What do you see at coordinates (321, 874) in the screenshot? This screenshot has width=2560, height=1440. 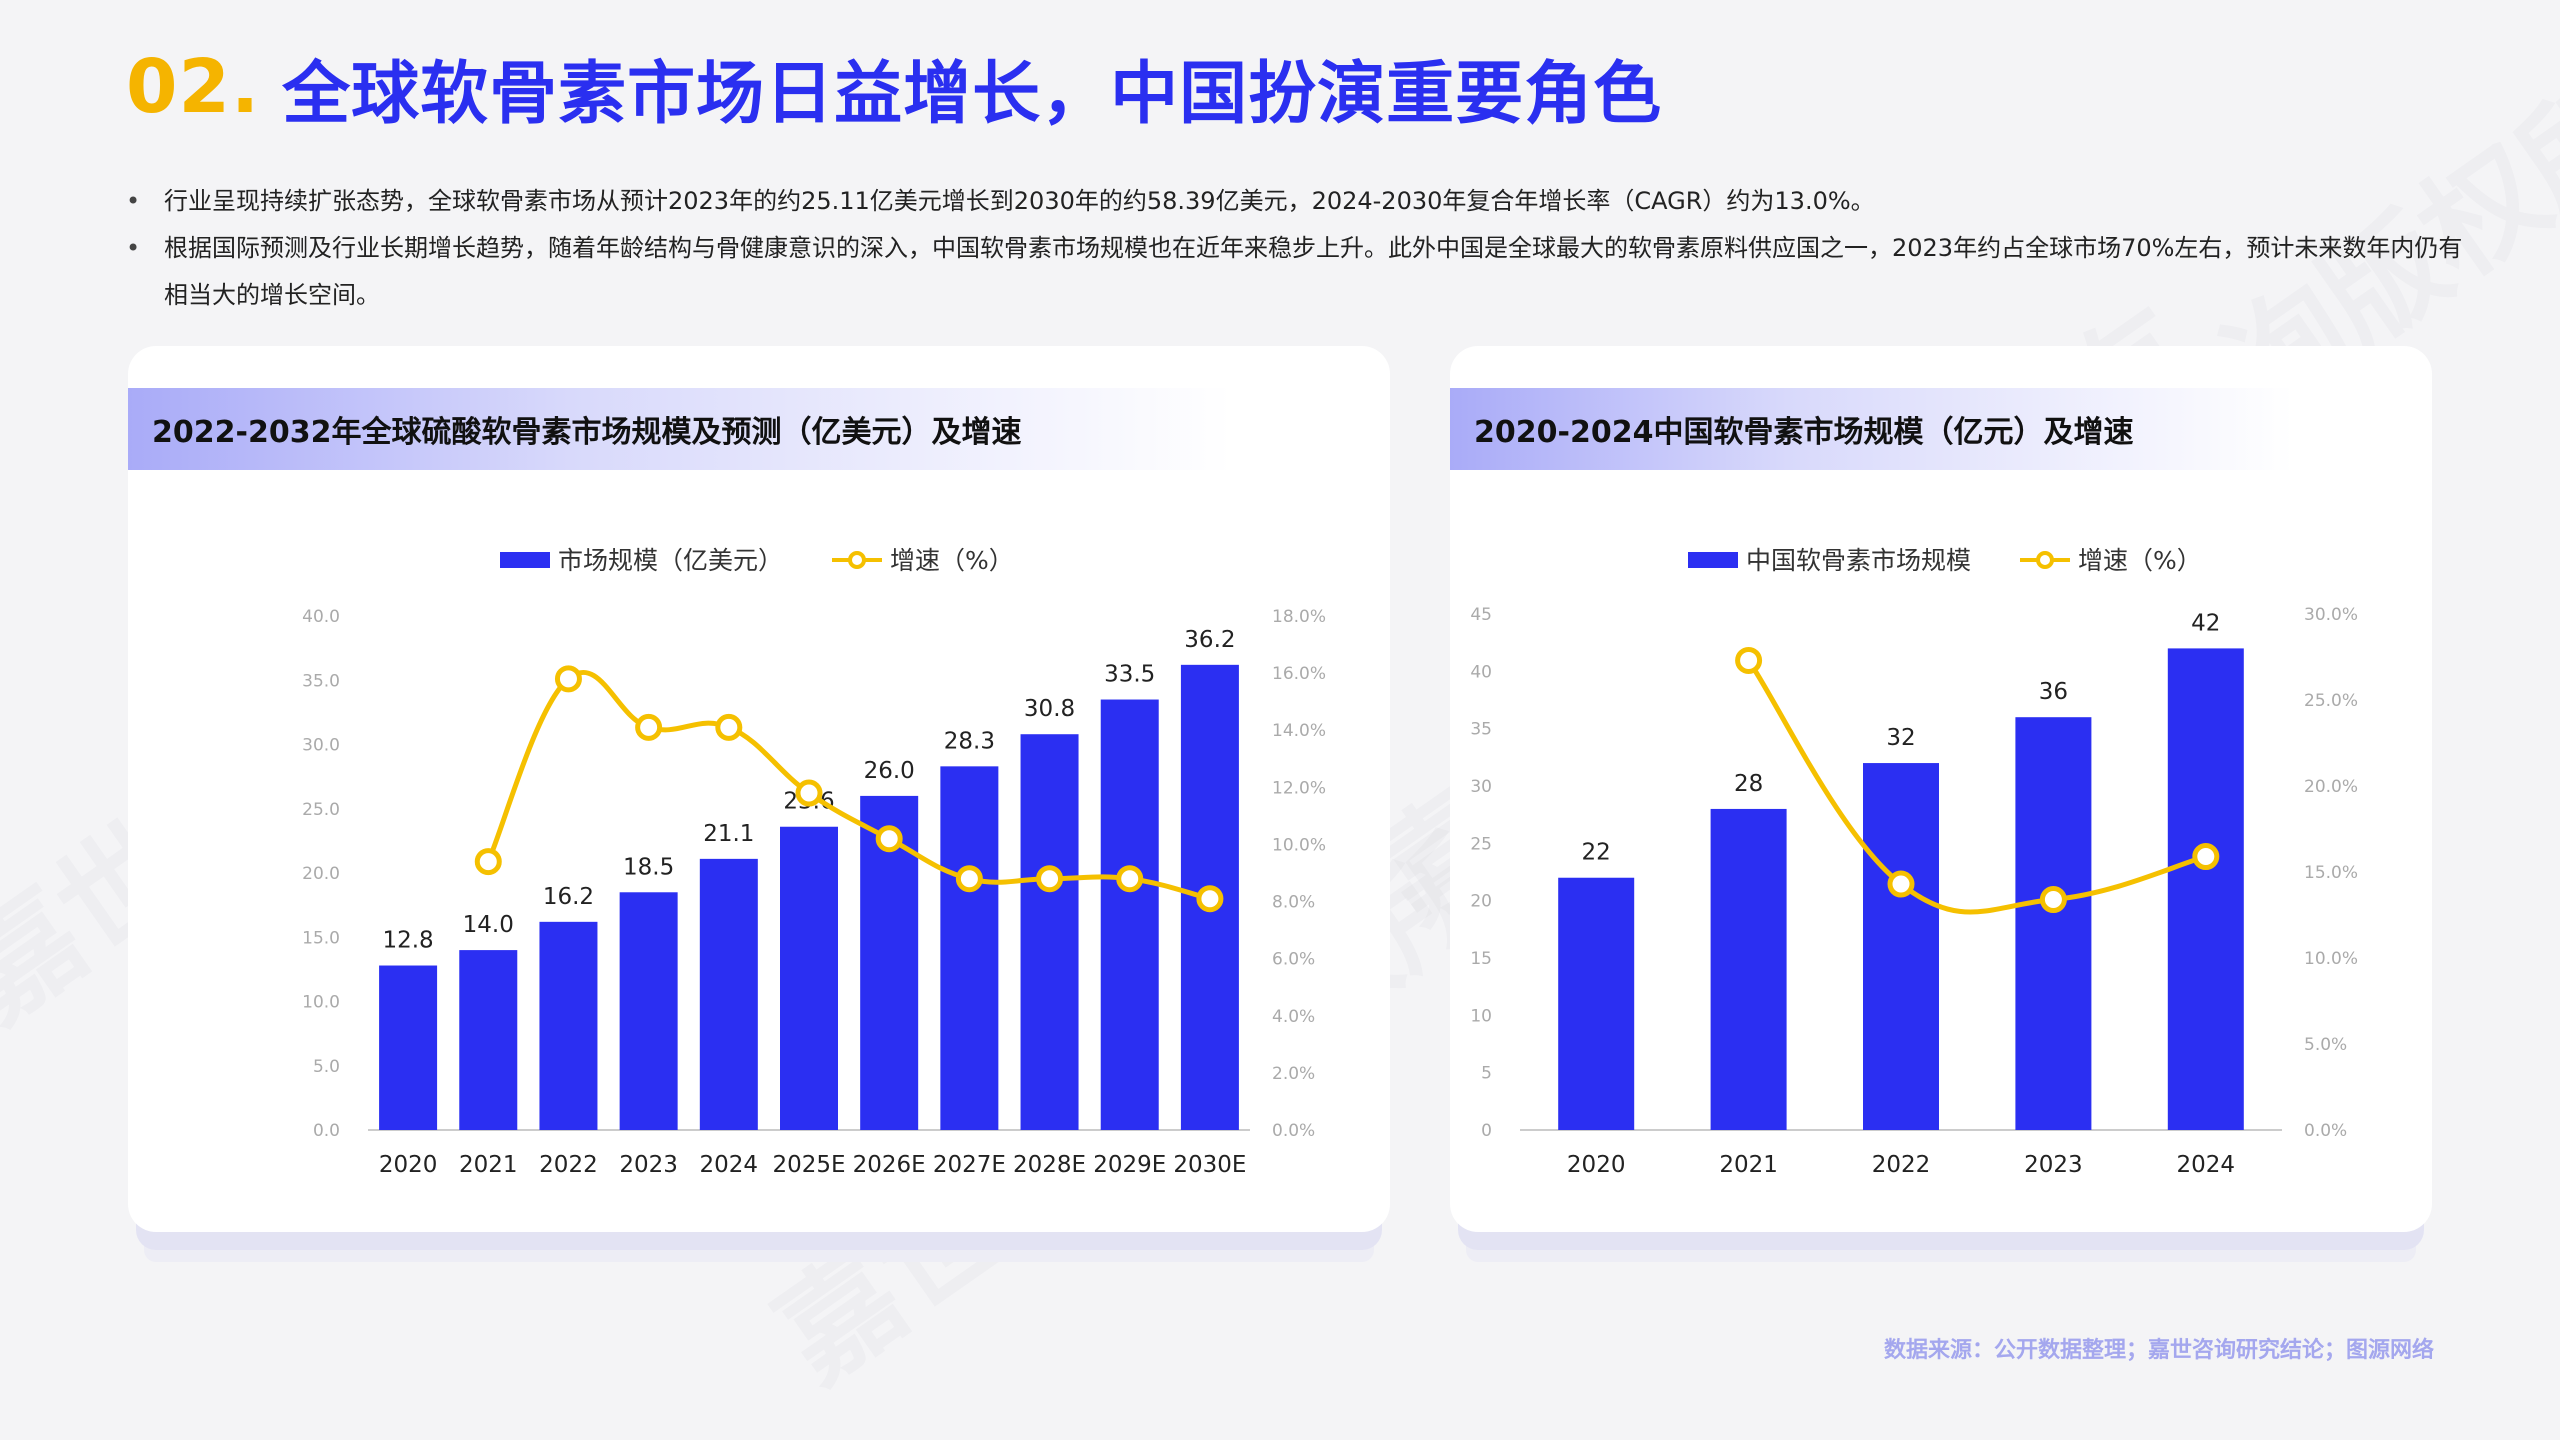 I see `y-left-tick: 20.0` at bounding box center [321, 874].